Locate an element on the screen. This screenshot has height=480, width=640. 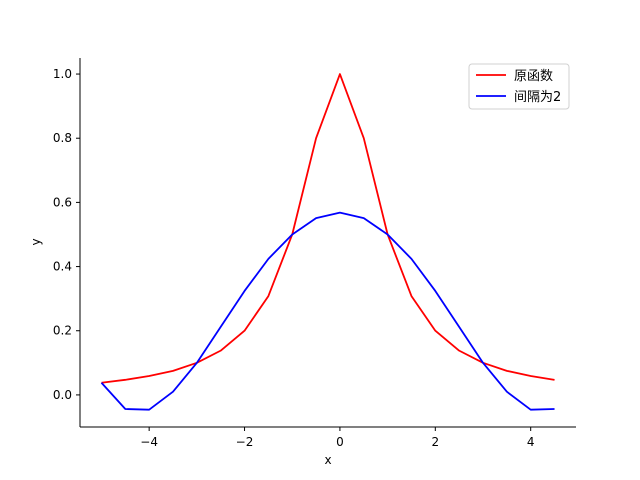
x-tick-label: 4 is located at coordinates (531, 442).